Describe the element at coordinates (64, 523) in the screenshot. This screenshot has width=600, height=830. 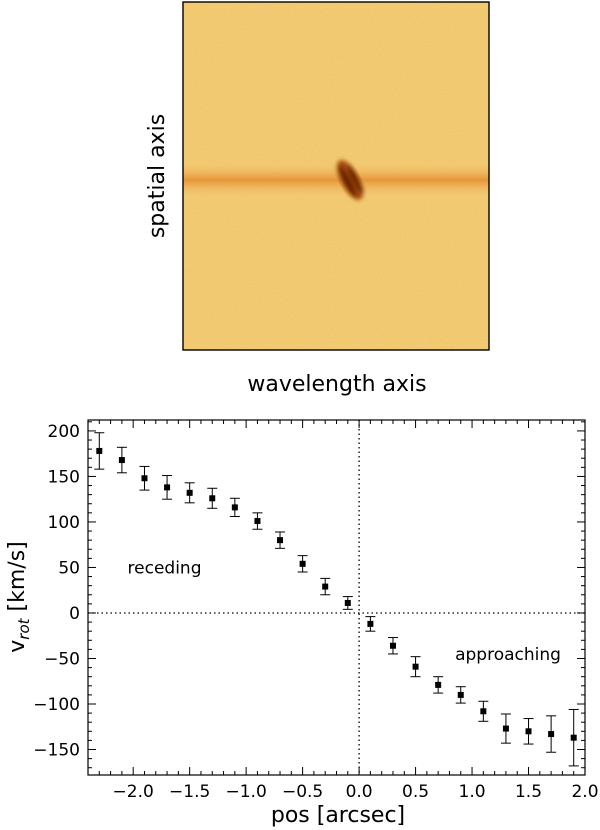
I see `y-tick-label: 100` at that location.